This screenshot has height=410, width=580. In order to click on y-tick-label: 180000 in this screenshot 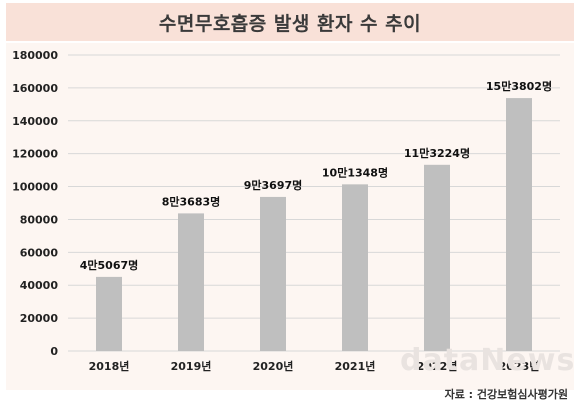, I will do `click(35, 55)`.